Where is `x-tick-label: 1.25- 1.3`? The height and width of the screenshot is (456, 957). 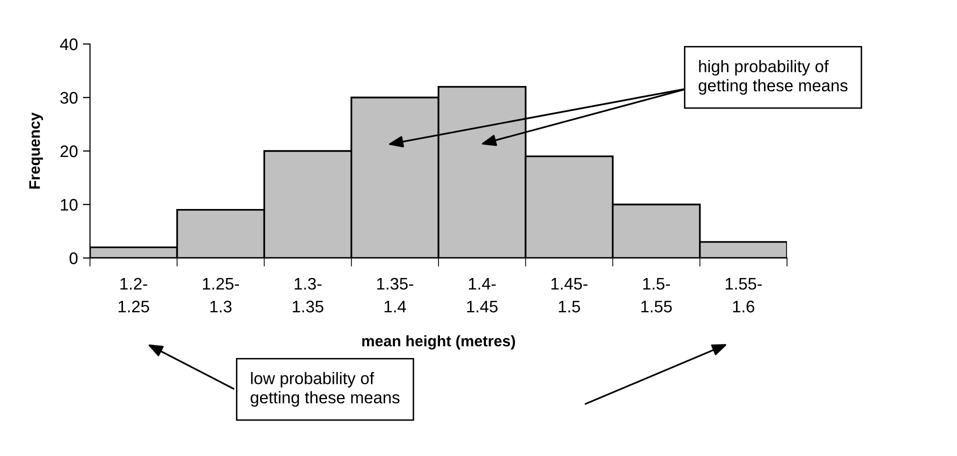
x-tick-label: 1.25- 1.3 is located at coordinates (220, 295).